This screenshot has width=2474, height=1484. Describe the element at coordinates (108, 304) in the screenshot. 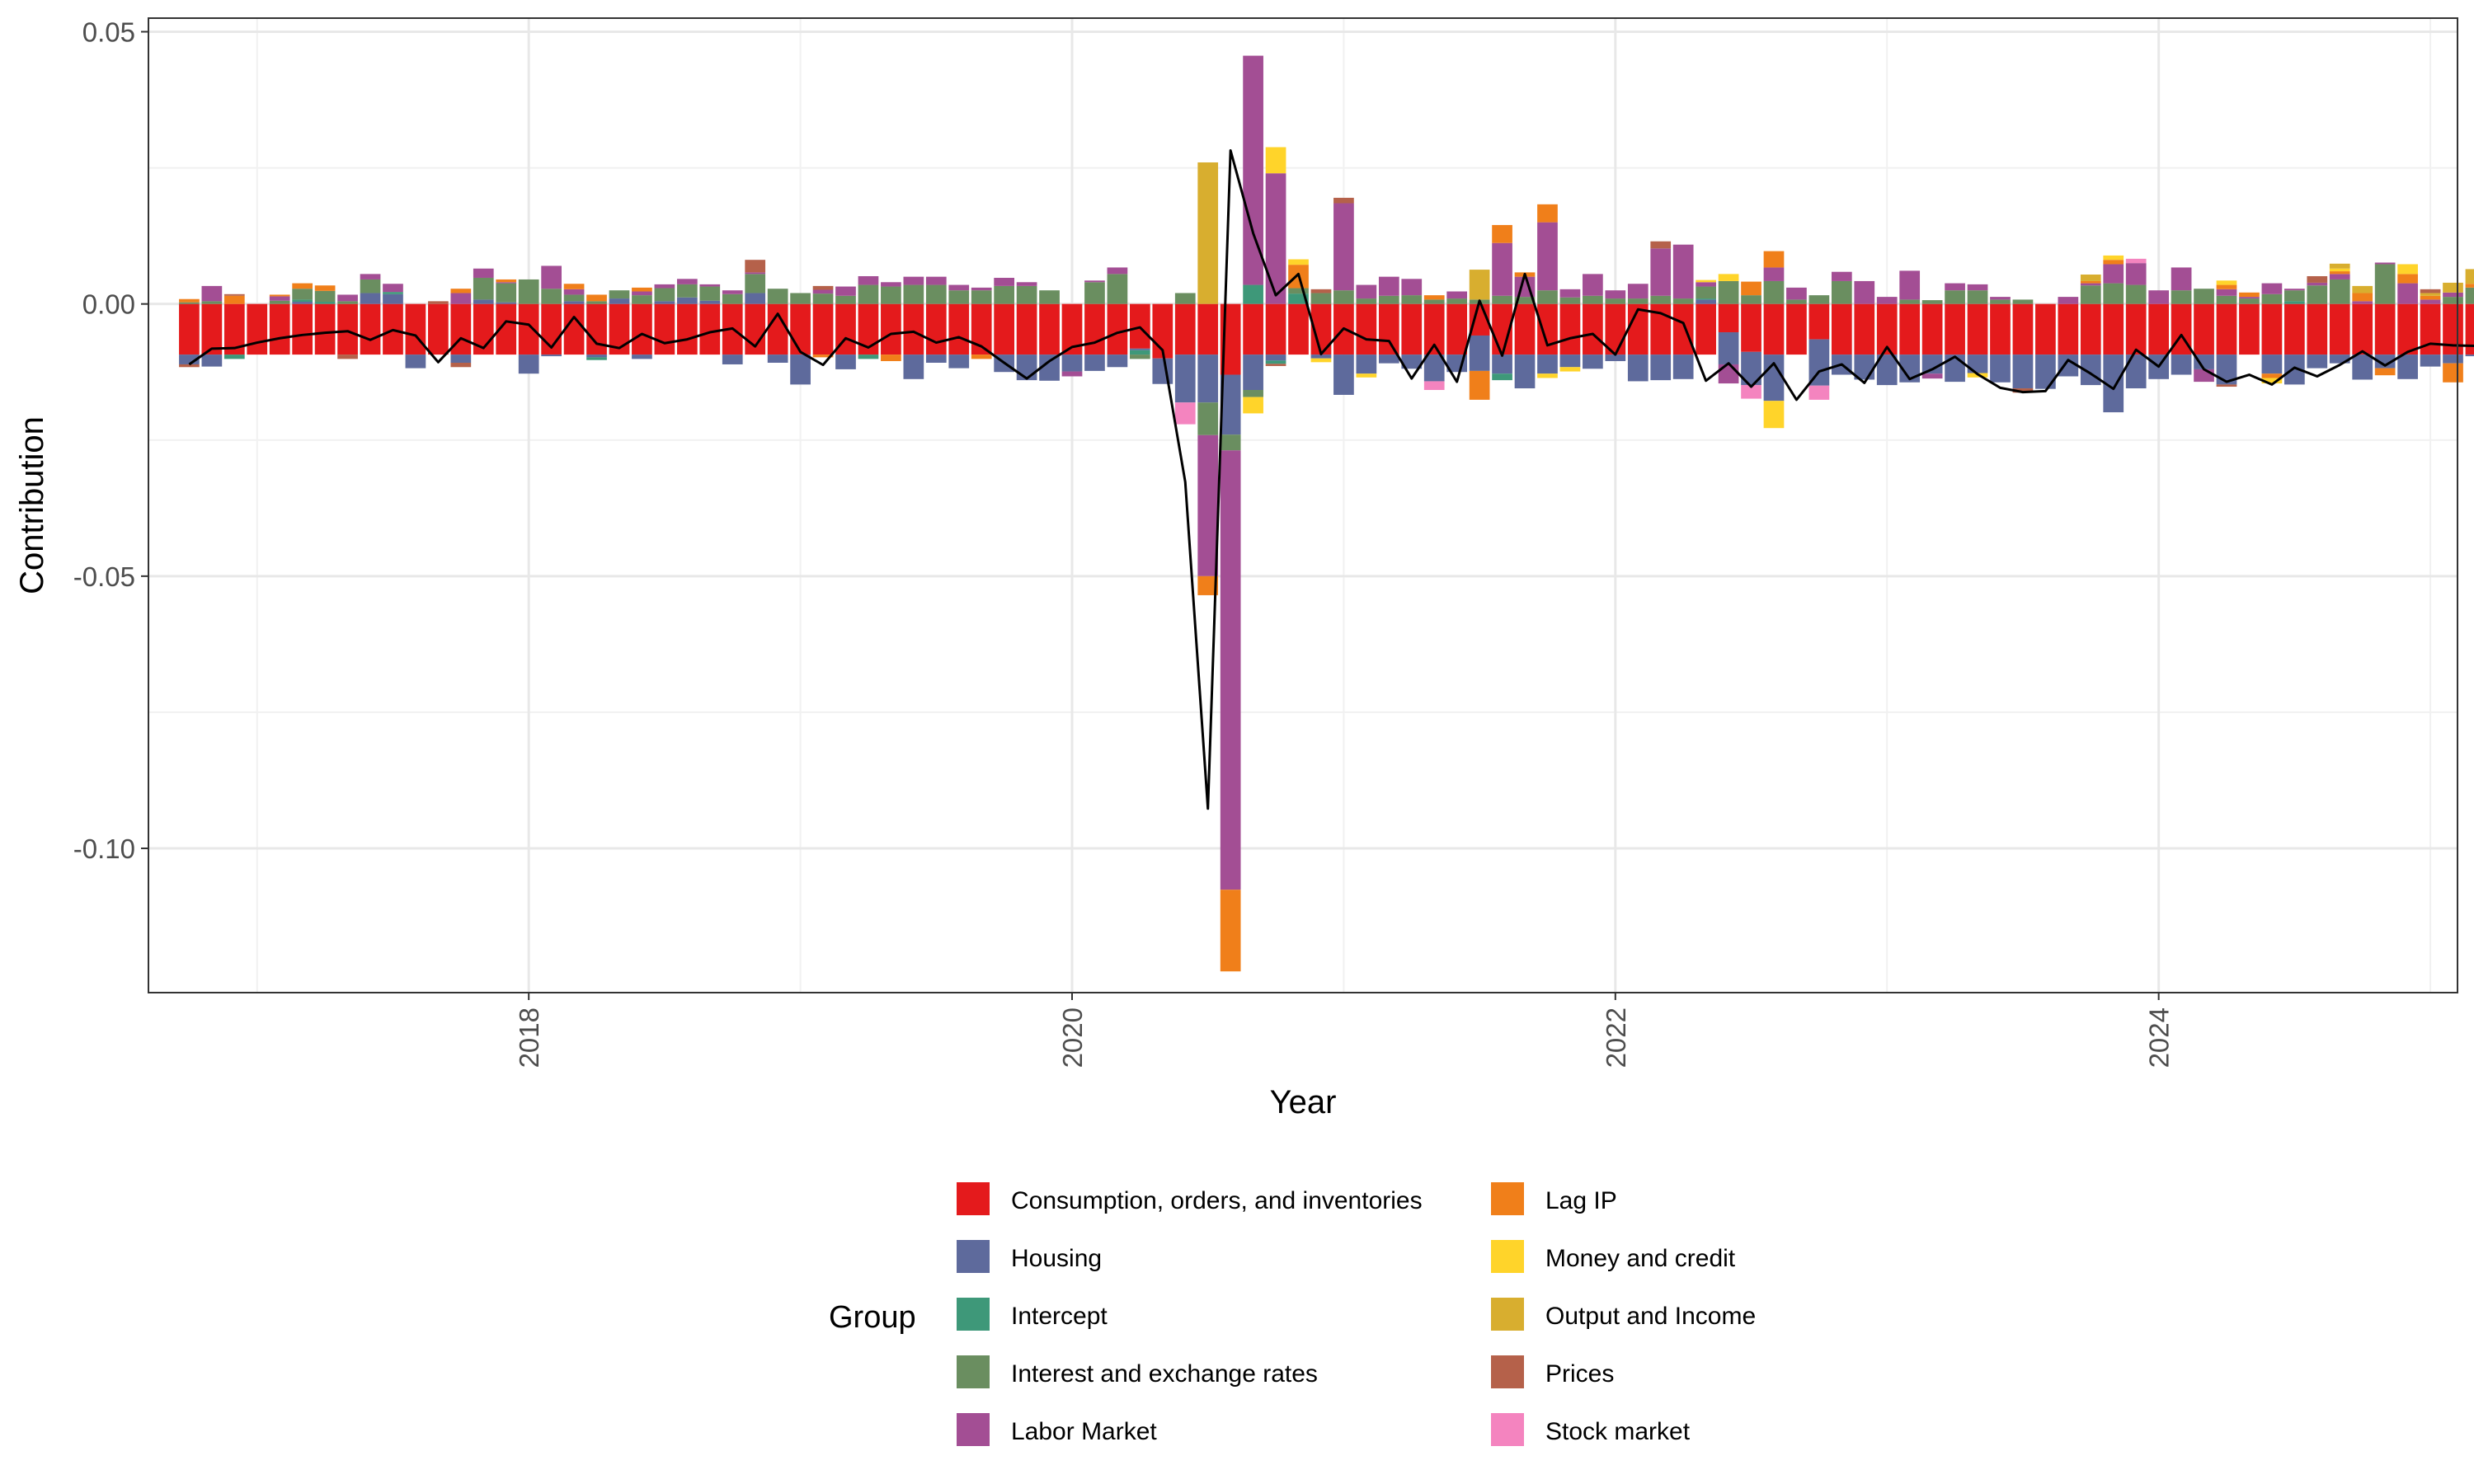

I see `y-tick-label: 0.00` at that location.